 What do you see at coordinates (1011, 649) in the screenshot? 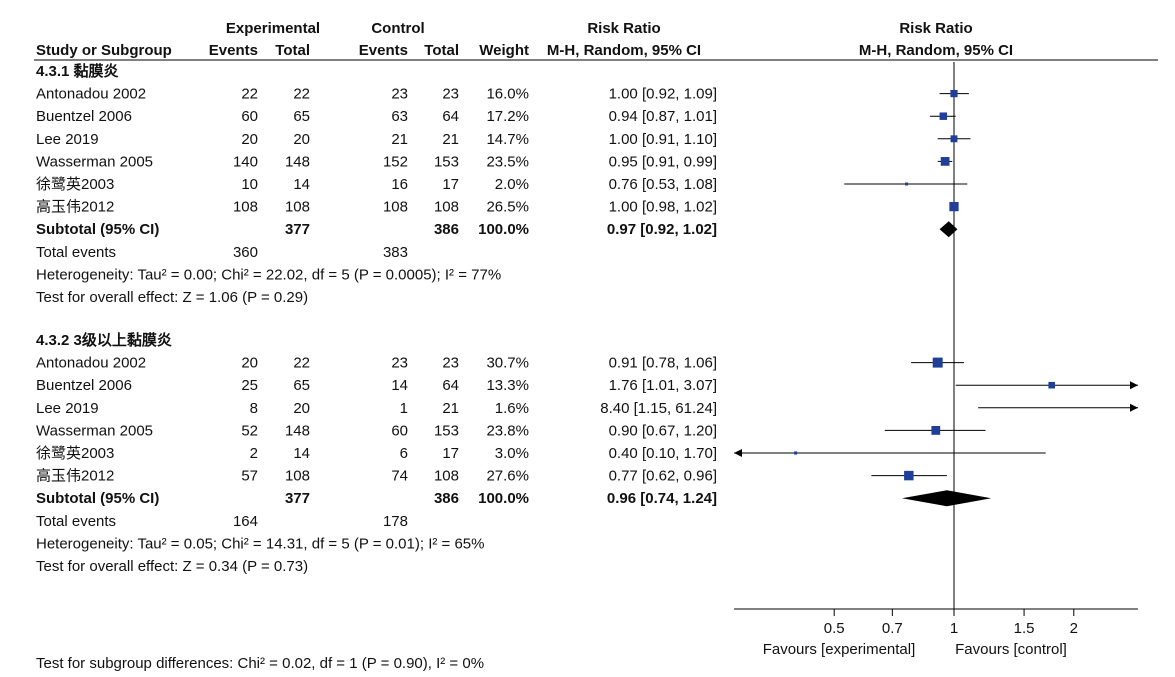
I see `favours-control-label: Favours [control]` at bounding box center [1011, 649].